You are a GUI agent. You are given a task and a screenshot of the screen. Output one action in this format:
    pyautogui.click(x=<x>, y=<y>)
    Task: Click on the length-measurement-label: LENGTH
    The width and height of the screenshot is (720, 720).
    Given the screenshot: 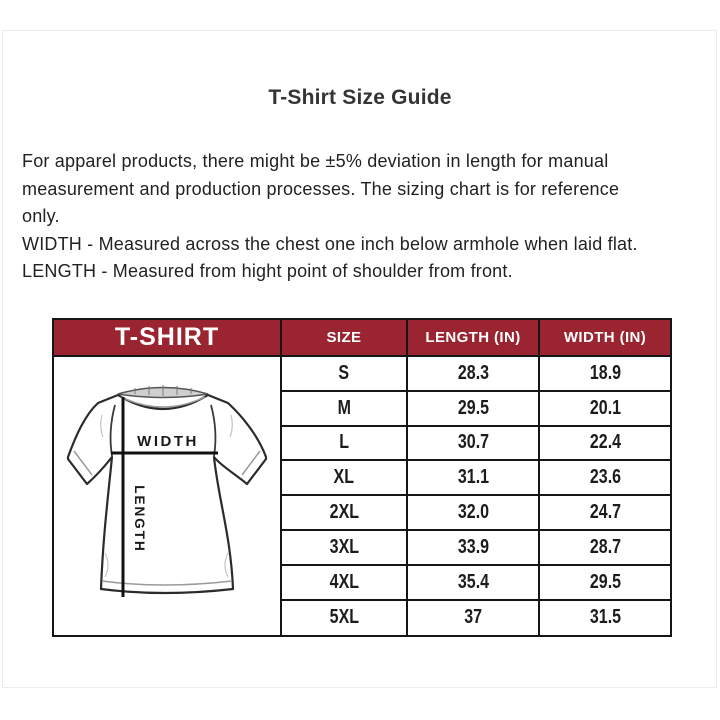 What is the action you would take?
    pyautogui.click(x=139, y=519)
    